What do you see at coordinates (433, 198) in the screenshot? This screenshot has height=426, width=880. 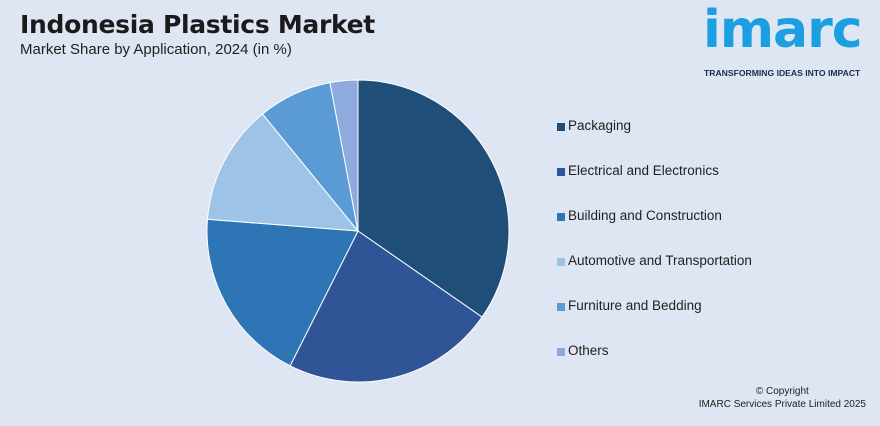 I see `pie-slice-packaging` at bounding box center [433, 198].